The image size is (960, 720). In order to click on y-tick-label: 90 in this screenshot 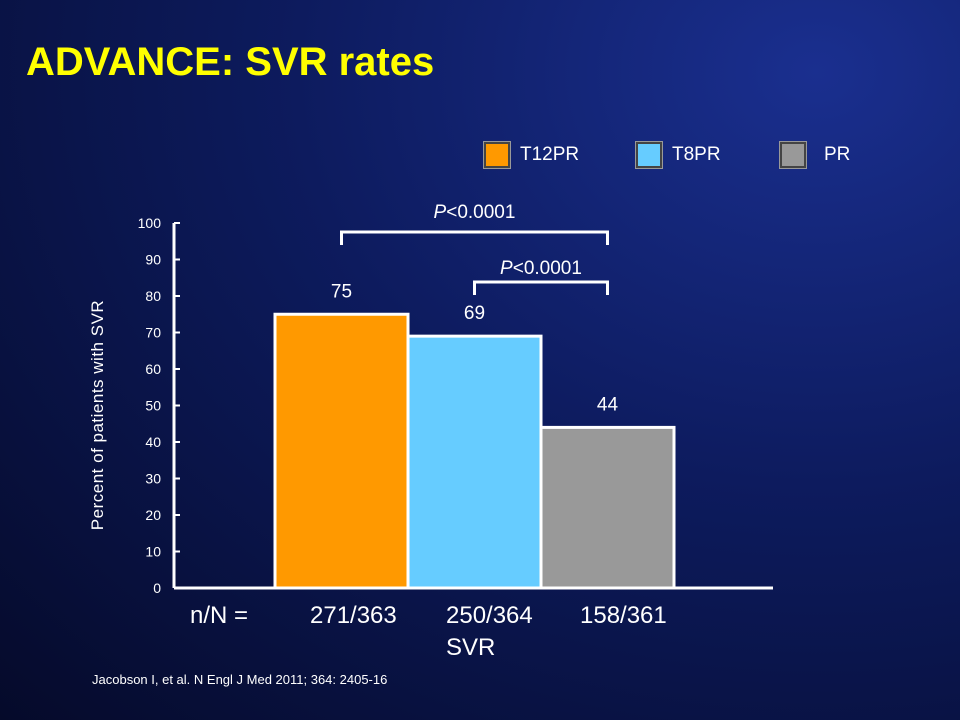, I will do `click(153, 260)`.